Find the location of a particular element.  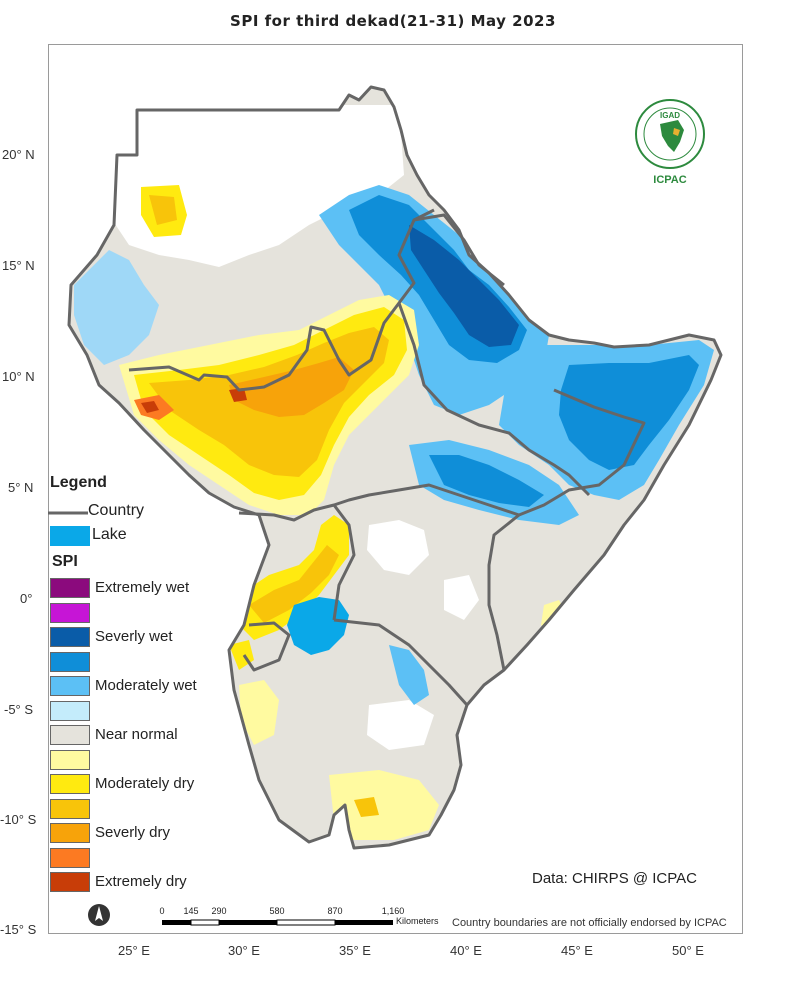

legend-title: Legend is located at coordinates (78, 482).